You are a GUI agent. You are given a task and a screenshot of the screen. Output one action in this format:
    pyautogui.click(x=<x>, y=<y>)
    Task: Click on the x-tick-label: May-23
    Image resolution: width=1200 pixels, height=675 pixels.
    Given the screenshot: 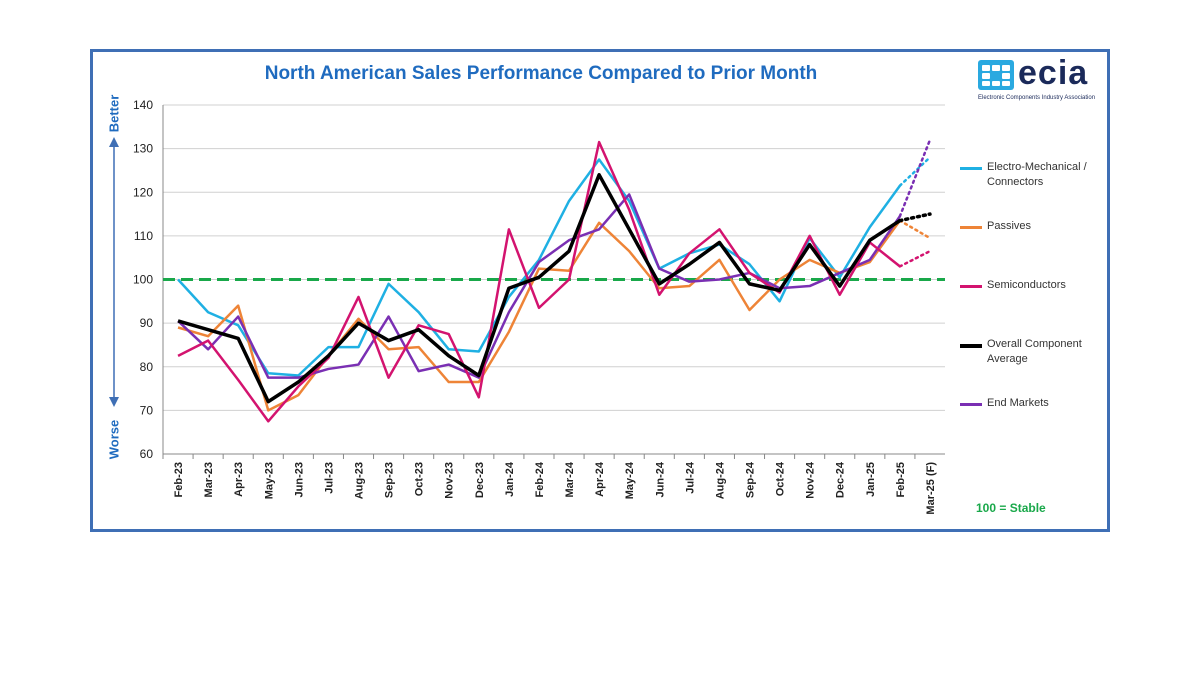 What is the action you would take?
    pyautogui.click(x=269, y=480)
    